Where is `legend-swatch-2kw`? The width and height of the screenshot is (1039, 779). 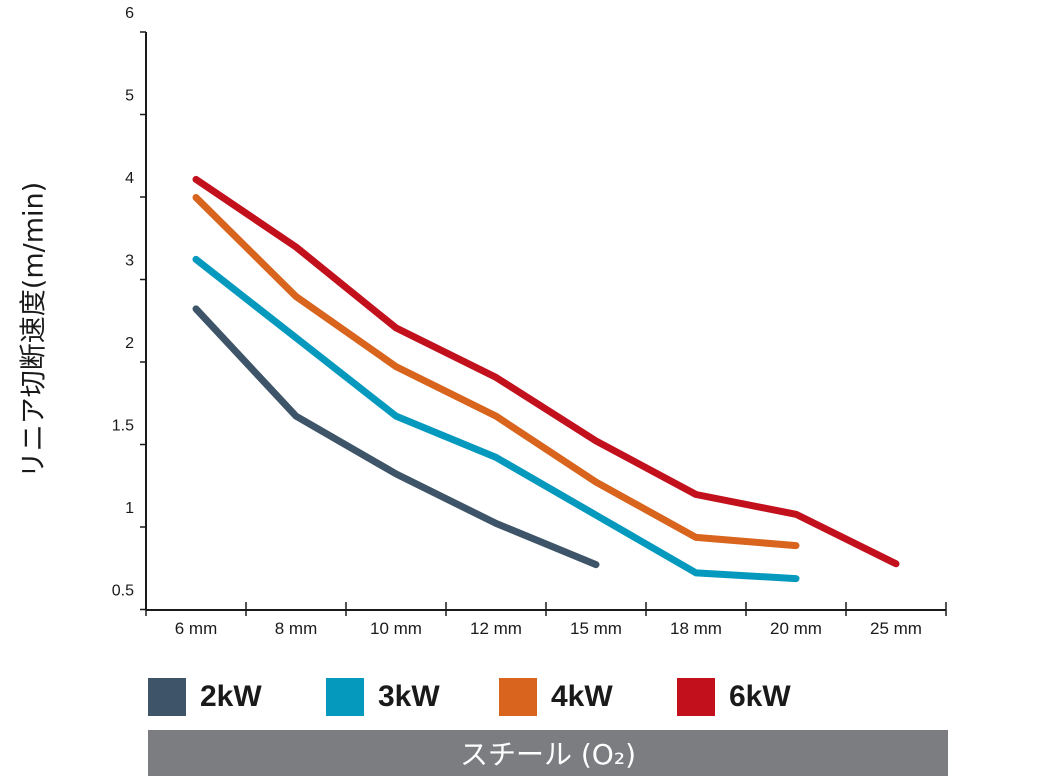 legend-swatch-2kw is located at coordinates (167, 697).